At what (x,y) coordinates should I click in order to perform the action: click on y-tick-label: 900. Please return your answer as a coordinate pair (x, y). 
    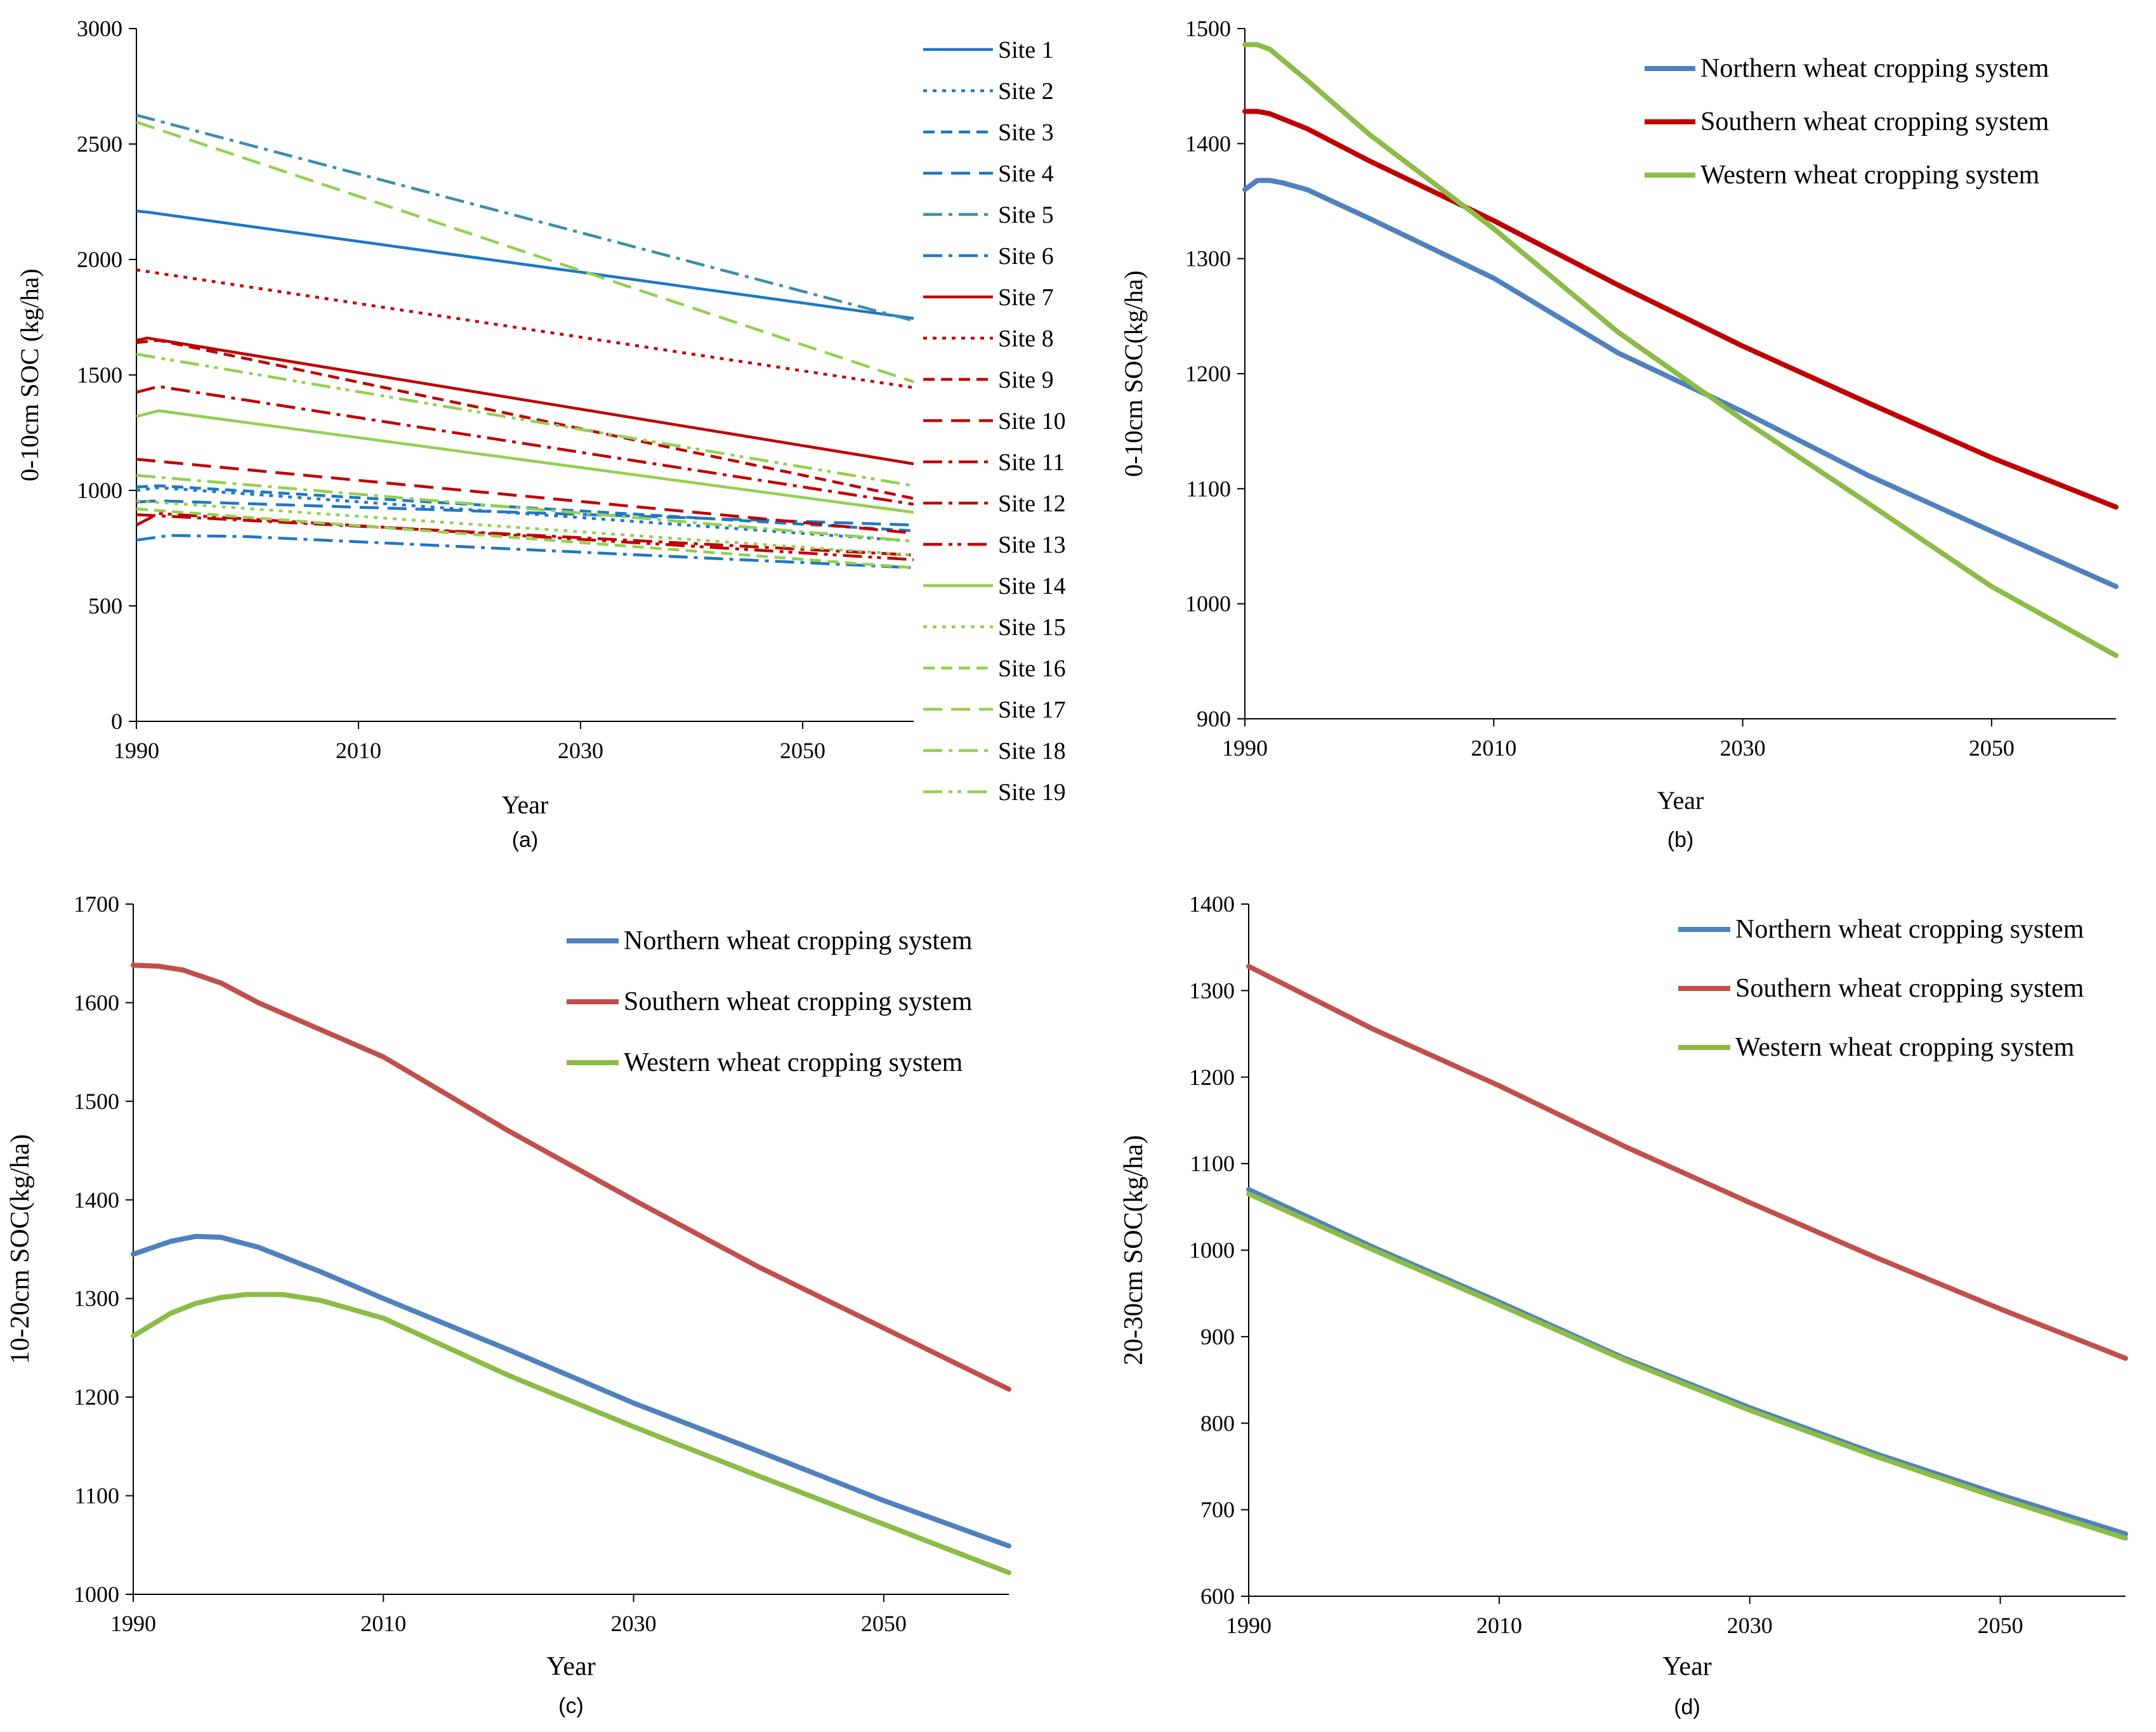
    Looking at the image, I should click on (1218, 1336).